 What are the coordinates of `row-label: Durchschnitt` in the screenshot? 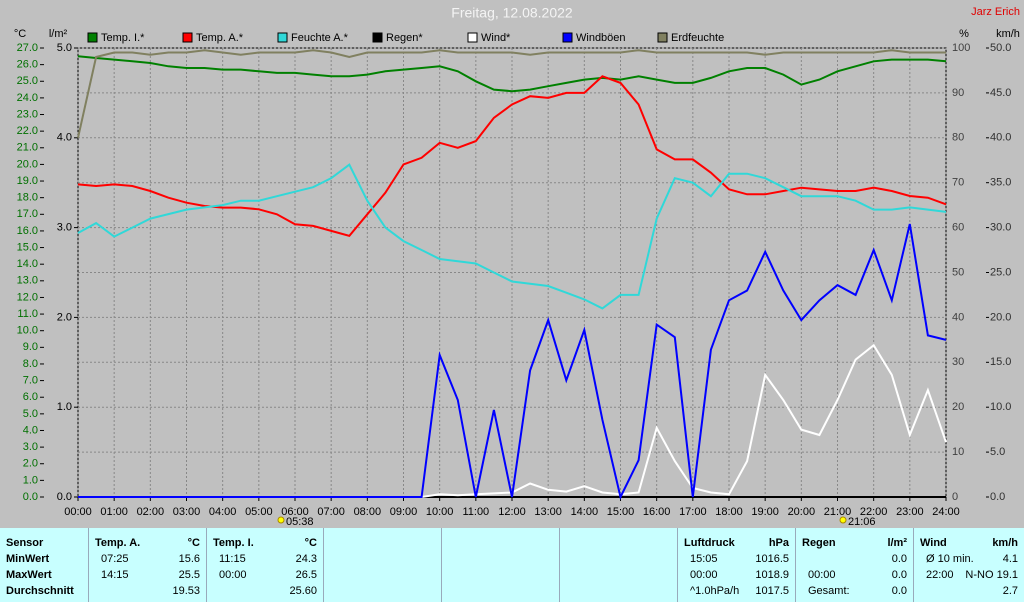 It's located at (40, 591).